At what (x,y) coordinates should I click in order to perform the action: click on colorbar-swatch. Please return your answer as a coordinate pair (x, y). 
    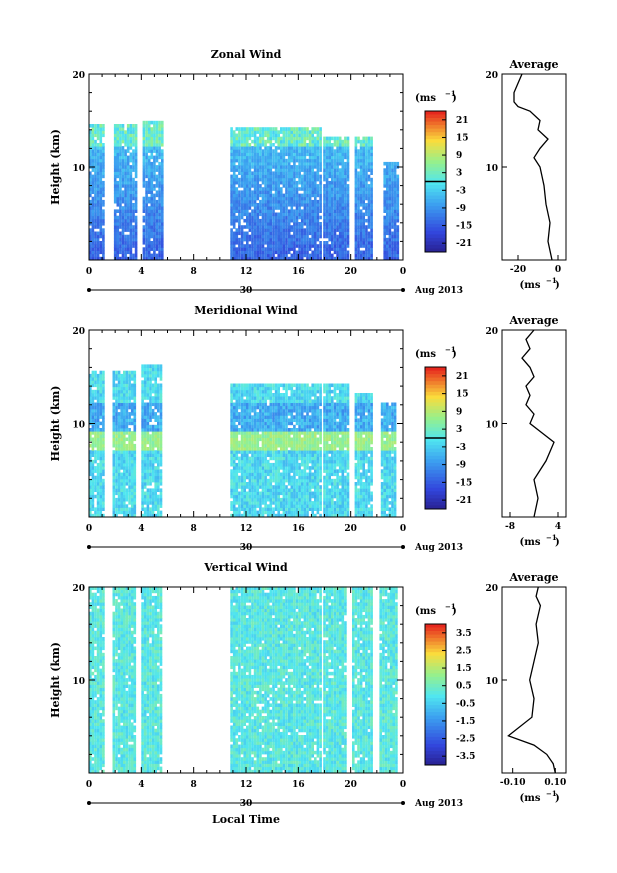
    Looking at the image, I should click on (435, 250).